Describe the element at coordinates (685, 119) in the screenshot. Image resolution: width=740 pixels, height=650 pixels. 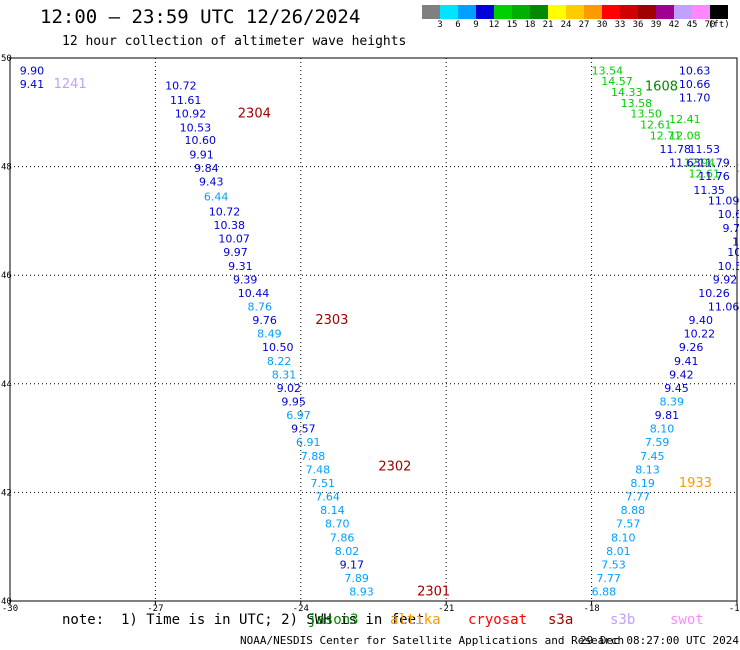
I see `wave-height-label: 12.41` at that location.